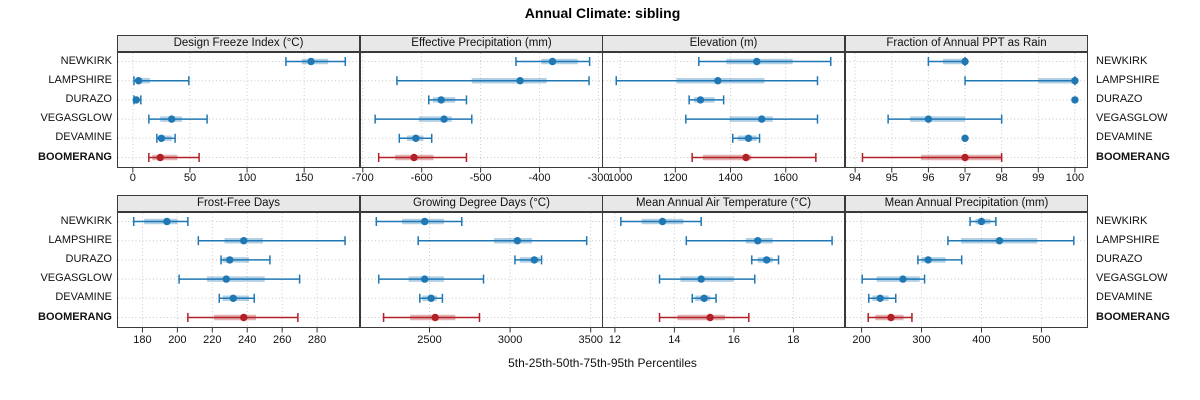 Image resolution: width=1200 pixels, height=400 pixels. What do you see at coordinates (481, 203) in the screenshot?
I see `panel-header: Growing Degree Days (°C)` at bounding box center [481, 203].